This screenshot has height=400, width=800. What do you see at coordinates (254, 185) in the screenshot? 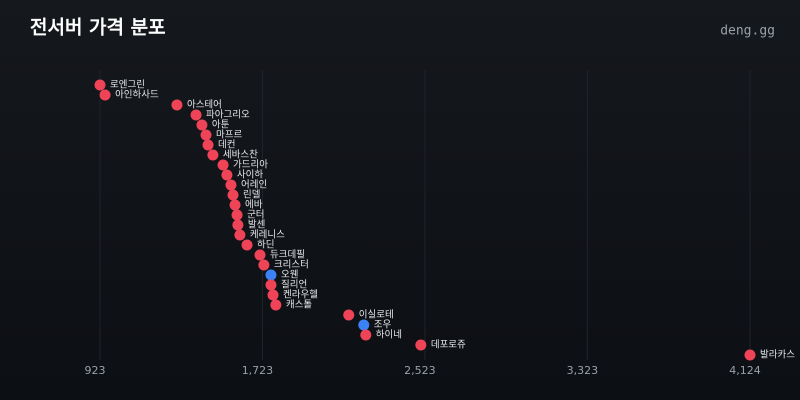
I see `dot-label: 어레인` at bounding box center [254, 185].